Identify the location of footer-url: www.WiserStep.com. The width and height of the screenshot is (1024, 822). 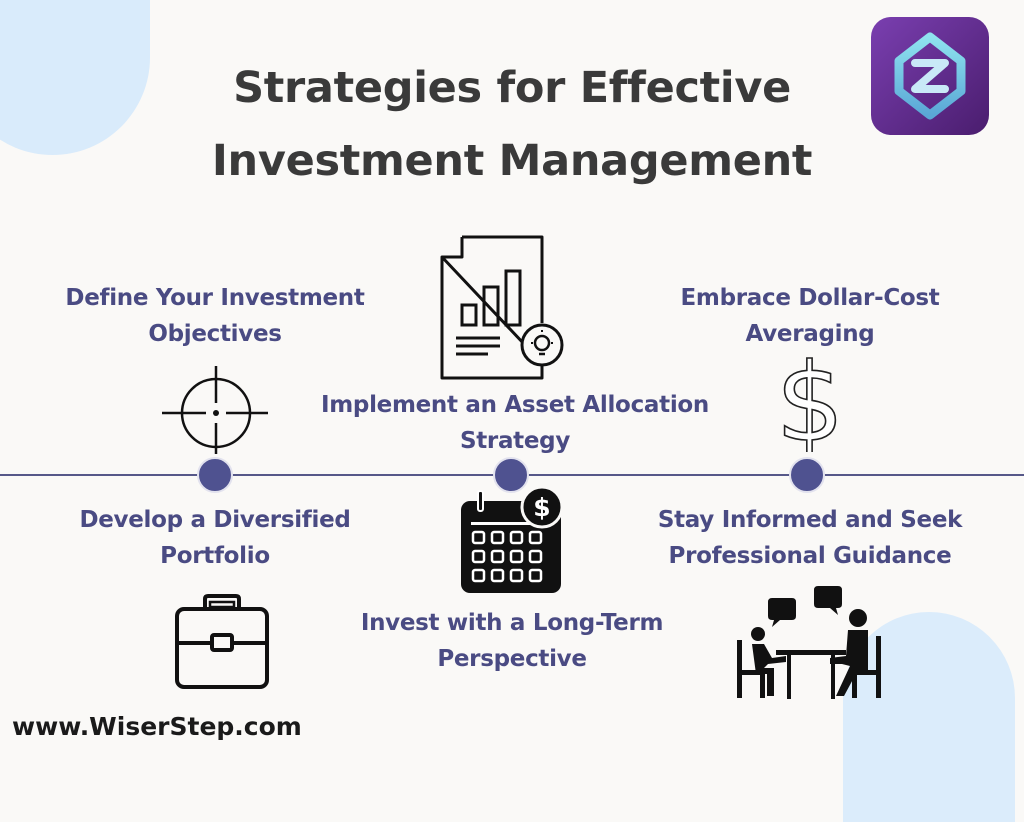
(157, 726).